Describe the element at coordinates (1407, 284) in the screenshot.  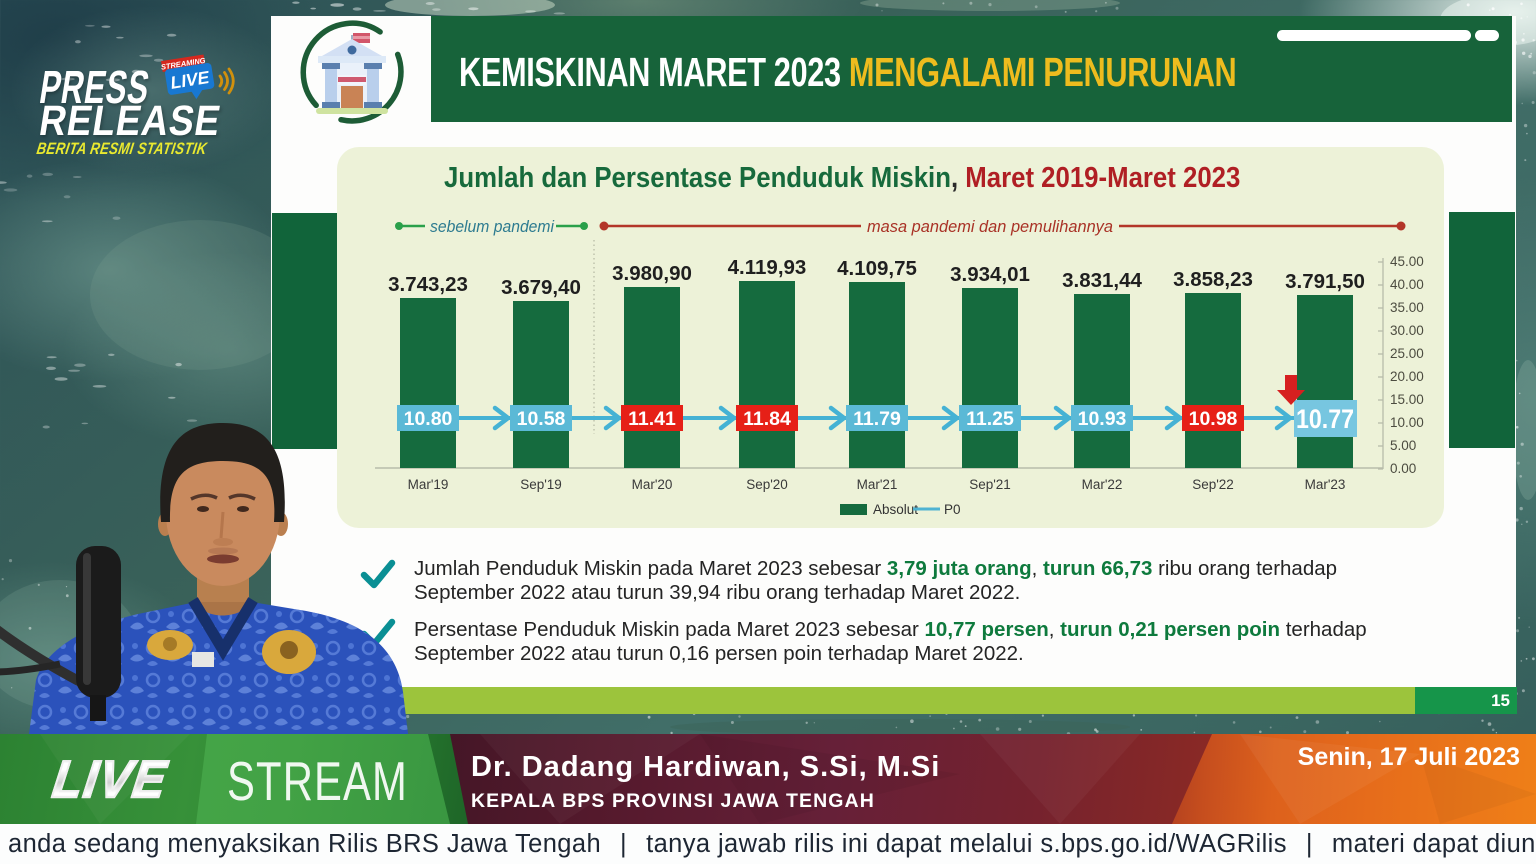
I see `svg-text: 40.00` at that location.